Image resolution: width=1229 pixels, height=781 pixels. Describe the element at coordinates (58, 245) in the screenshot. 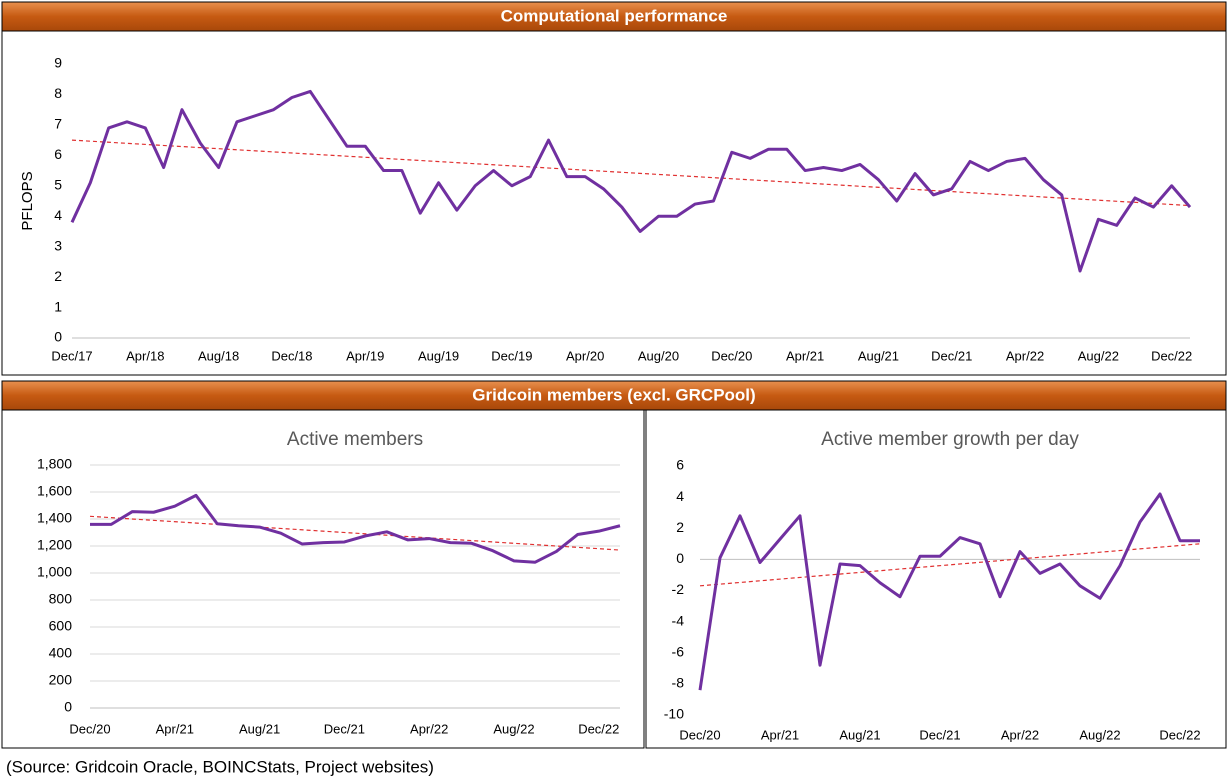

I see `y-tick-label: 3` at that location.